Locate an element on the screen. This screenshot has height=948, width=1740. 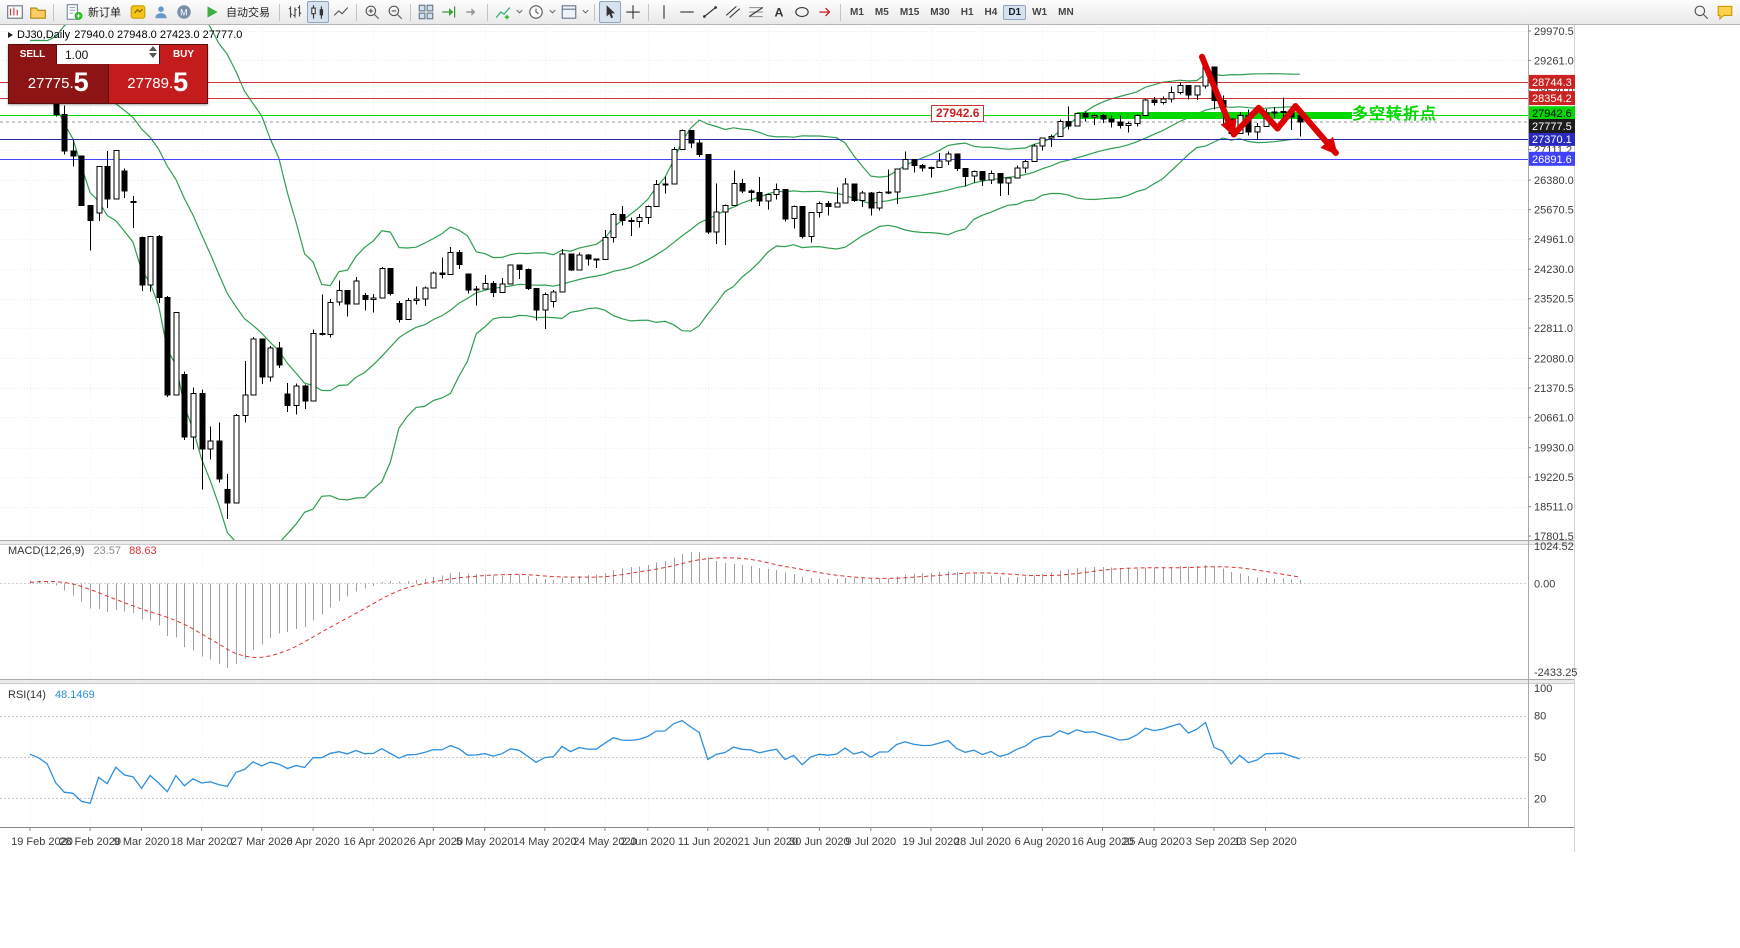
time-axis-label: 26 Apr 2020 is located at coordinates (433, 842).